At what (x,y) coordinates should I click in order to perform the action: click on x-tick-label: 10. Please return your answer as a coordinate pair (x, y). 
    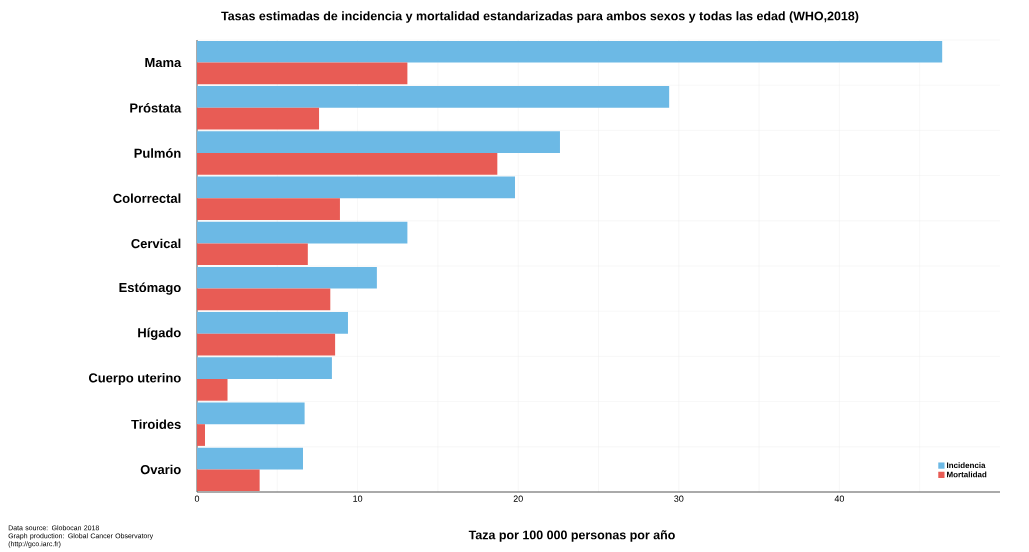
    Looking at the image, I should click on (358, 498).